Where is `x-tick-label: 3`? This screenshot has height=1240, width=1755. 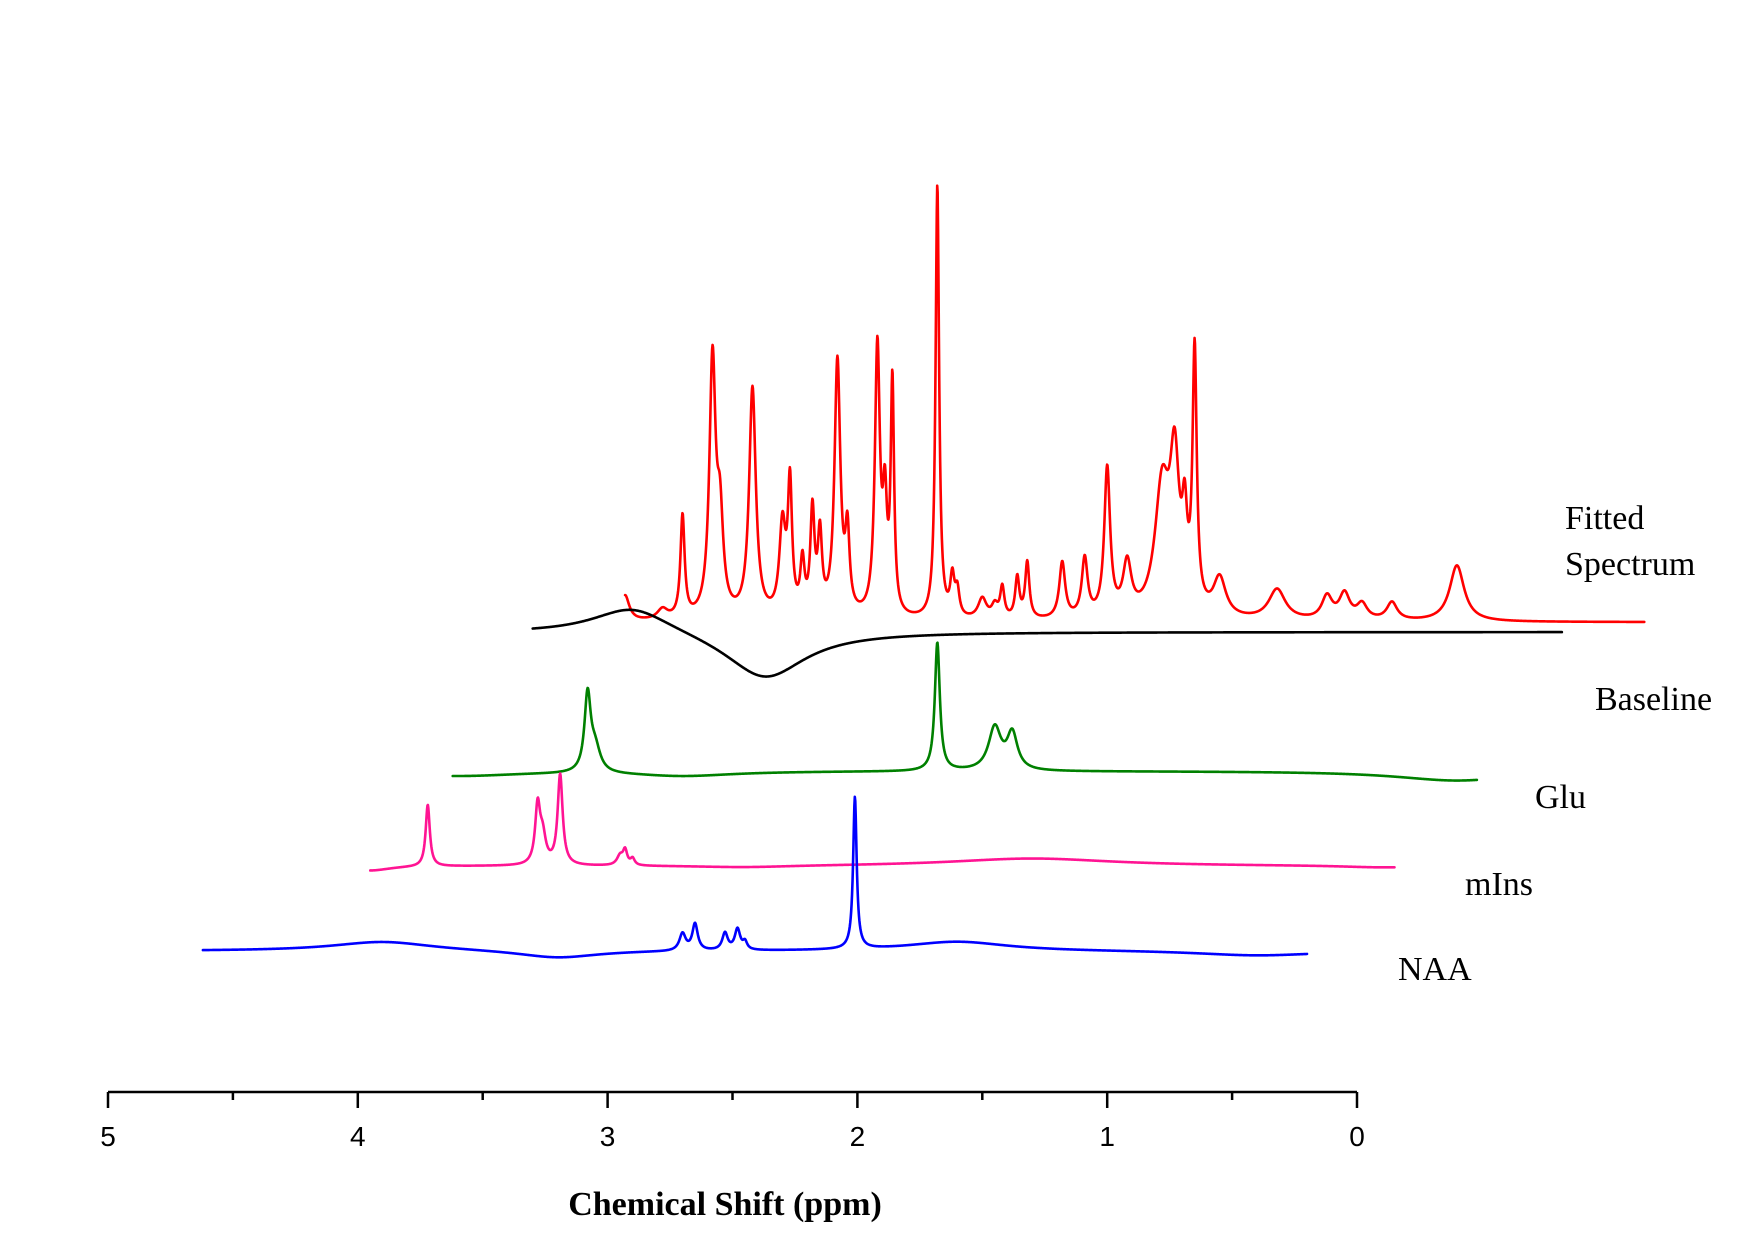
x-tick-label: 3 is located at coordinates (608, 1136).